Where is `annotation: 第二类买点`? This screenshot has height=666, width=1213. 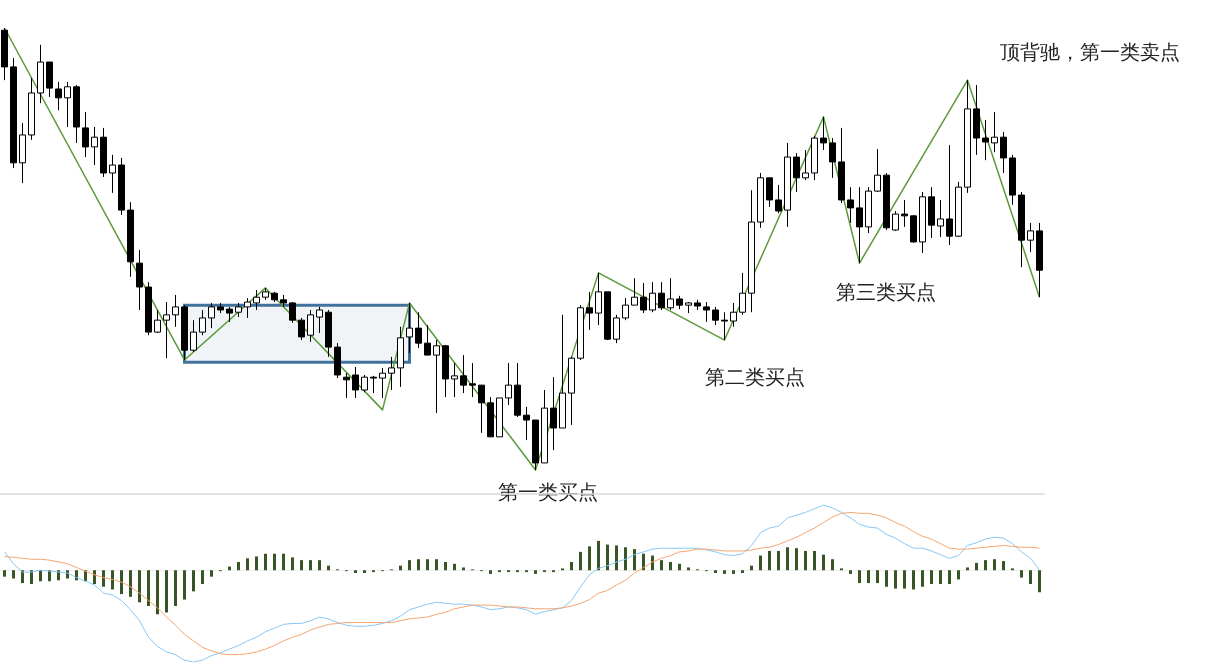
annotation: 第二类买点 is located at coordinates (755, 377).